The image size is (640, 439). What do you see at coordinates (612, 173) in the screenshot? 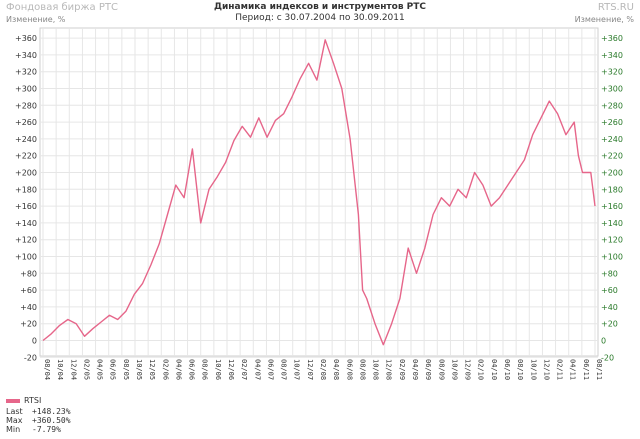
I see `y-tick-label-right: +200` at bounding box center [612, 173].